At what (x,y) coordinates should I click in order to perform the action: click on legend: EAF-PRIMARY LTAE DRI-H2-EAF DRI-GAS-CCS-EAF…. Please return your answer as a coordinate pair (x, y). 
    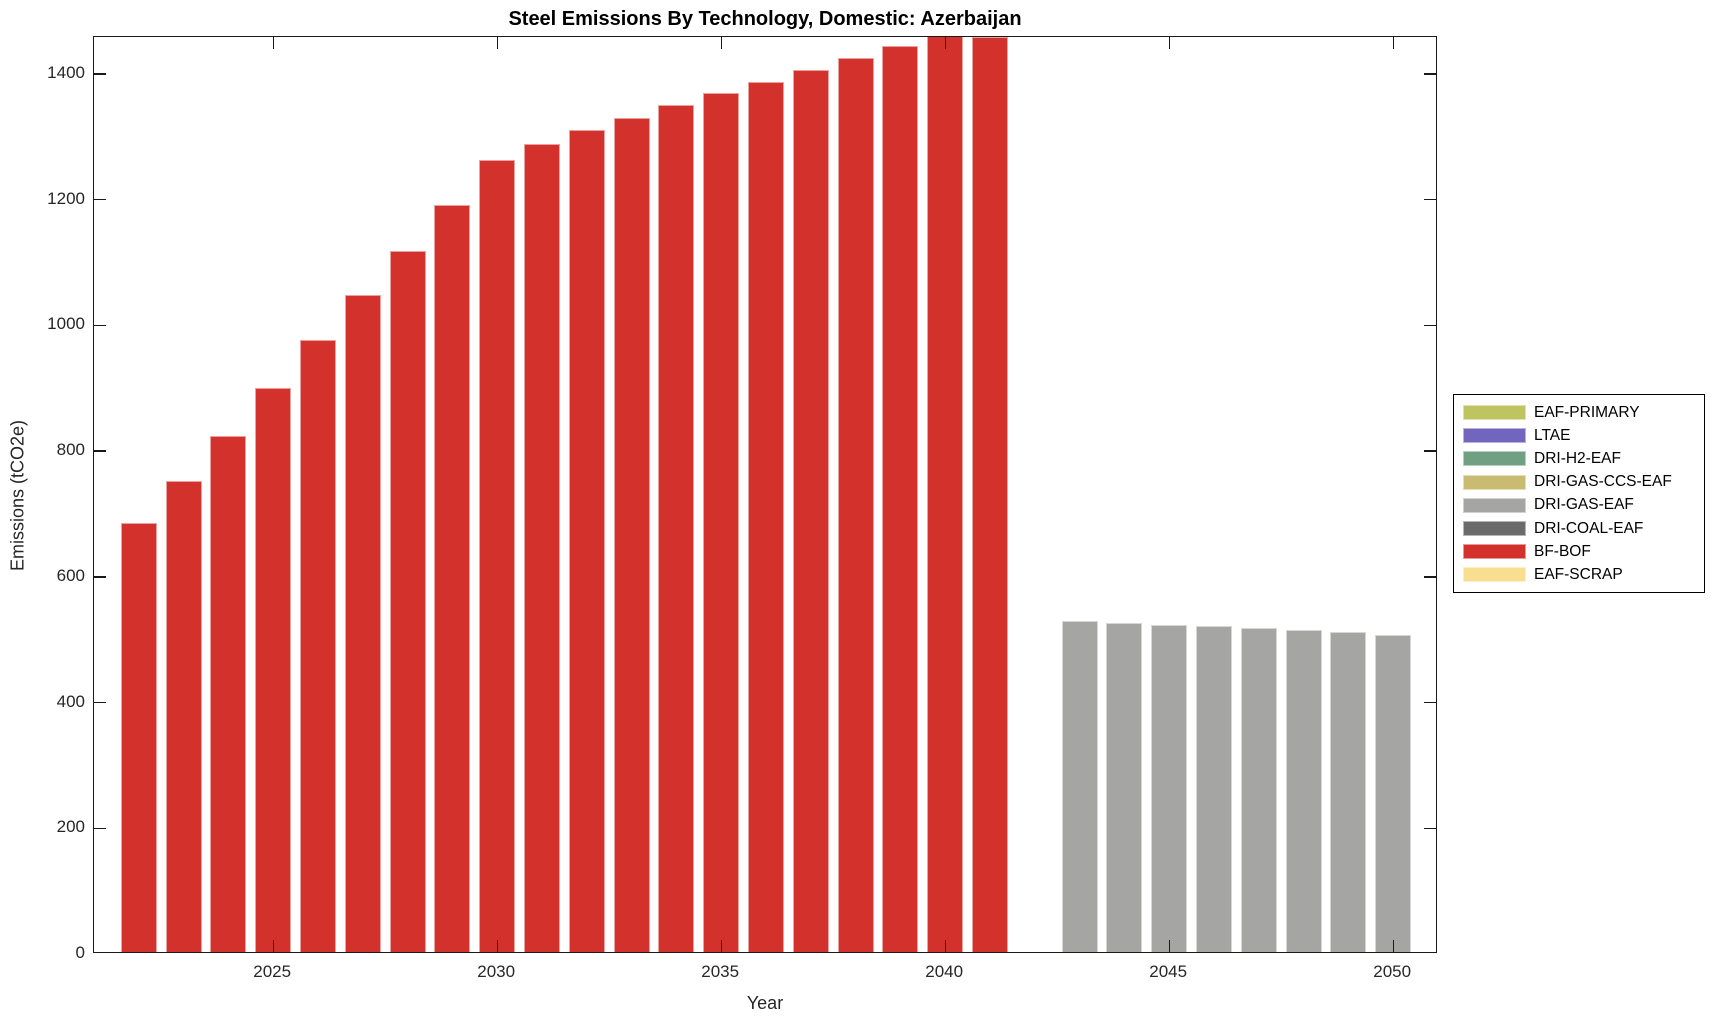
    Looking at the image, I should click on (1579, 493).